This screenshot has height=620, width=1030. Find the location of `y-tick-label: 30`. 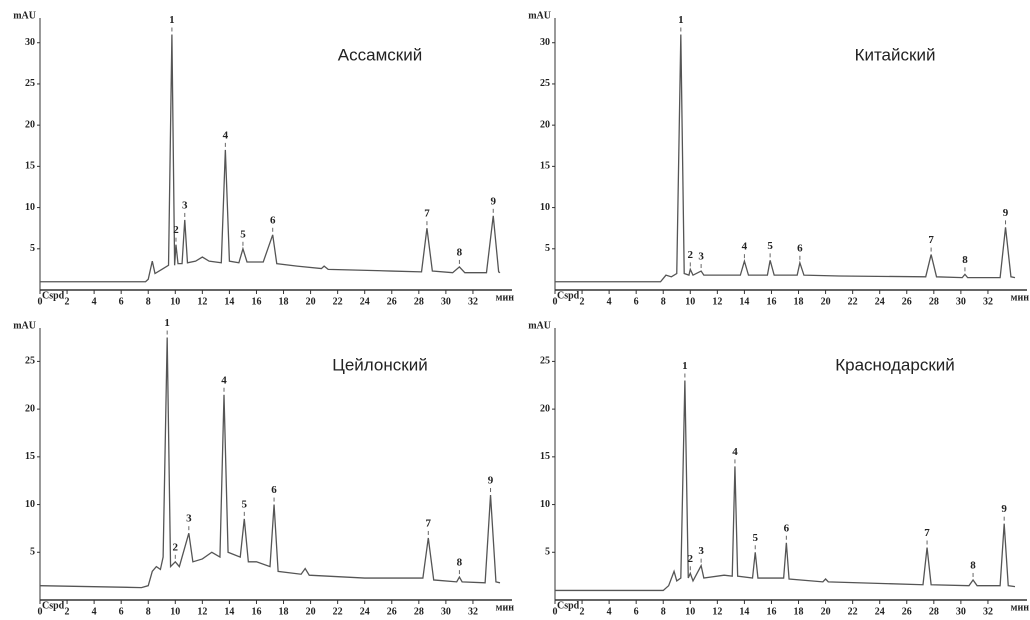

y-tick-label: 30 is located at coordinates (30, 42).